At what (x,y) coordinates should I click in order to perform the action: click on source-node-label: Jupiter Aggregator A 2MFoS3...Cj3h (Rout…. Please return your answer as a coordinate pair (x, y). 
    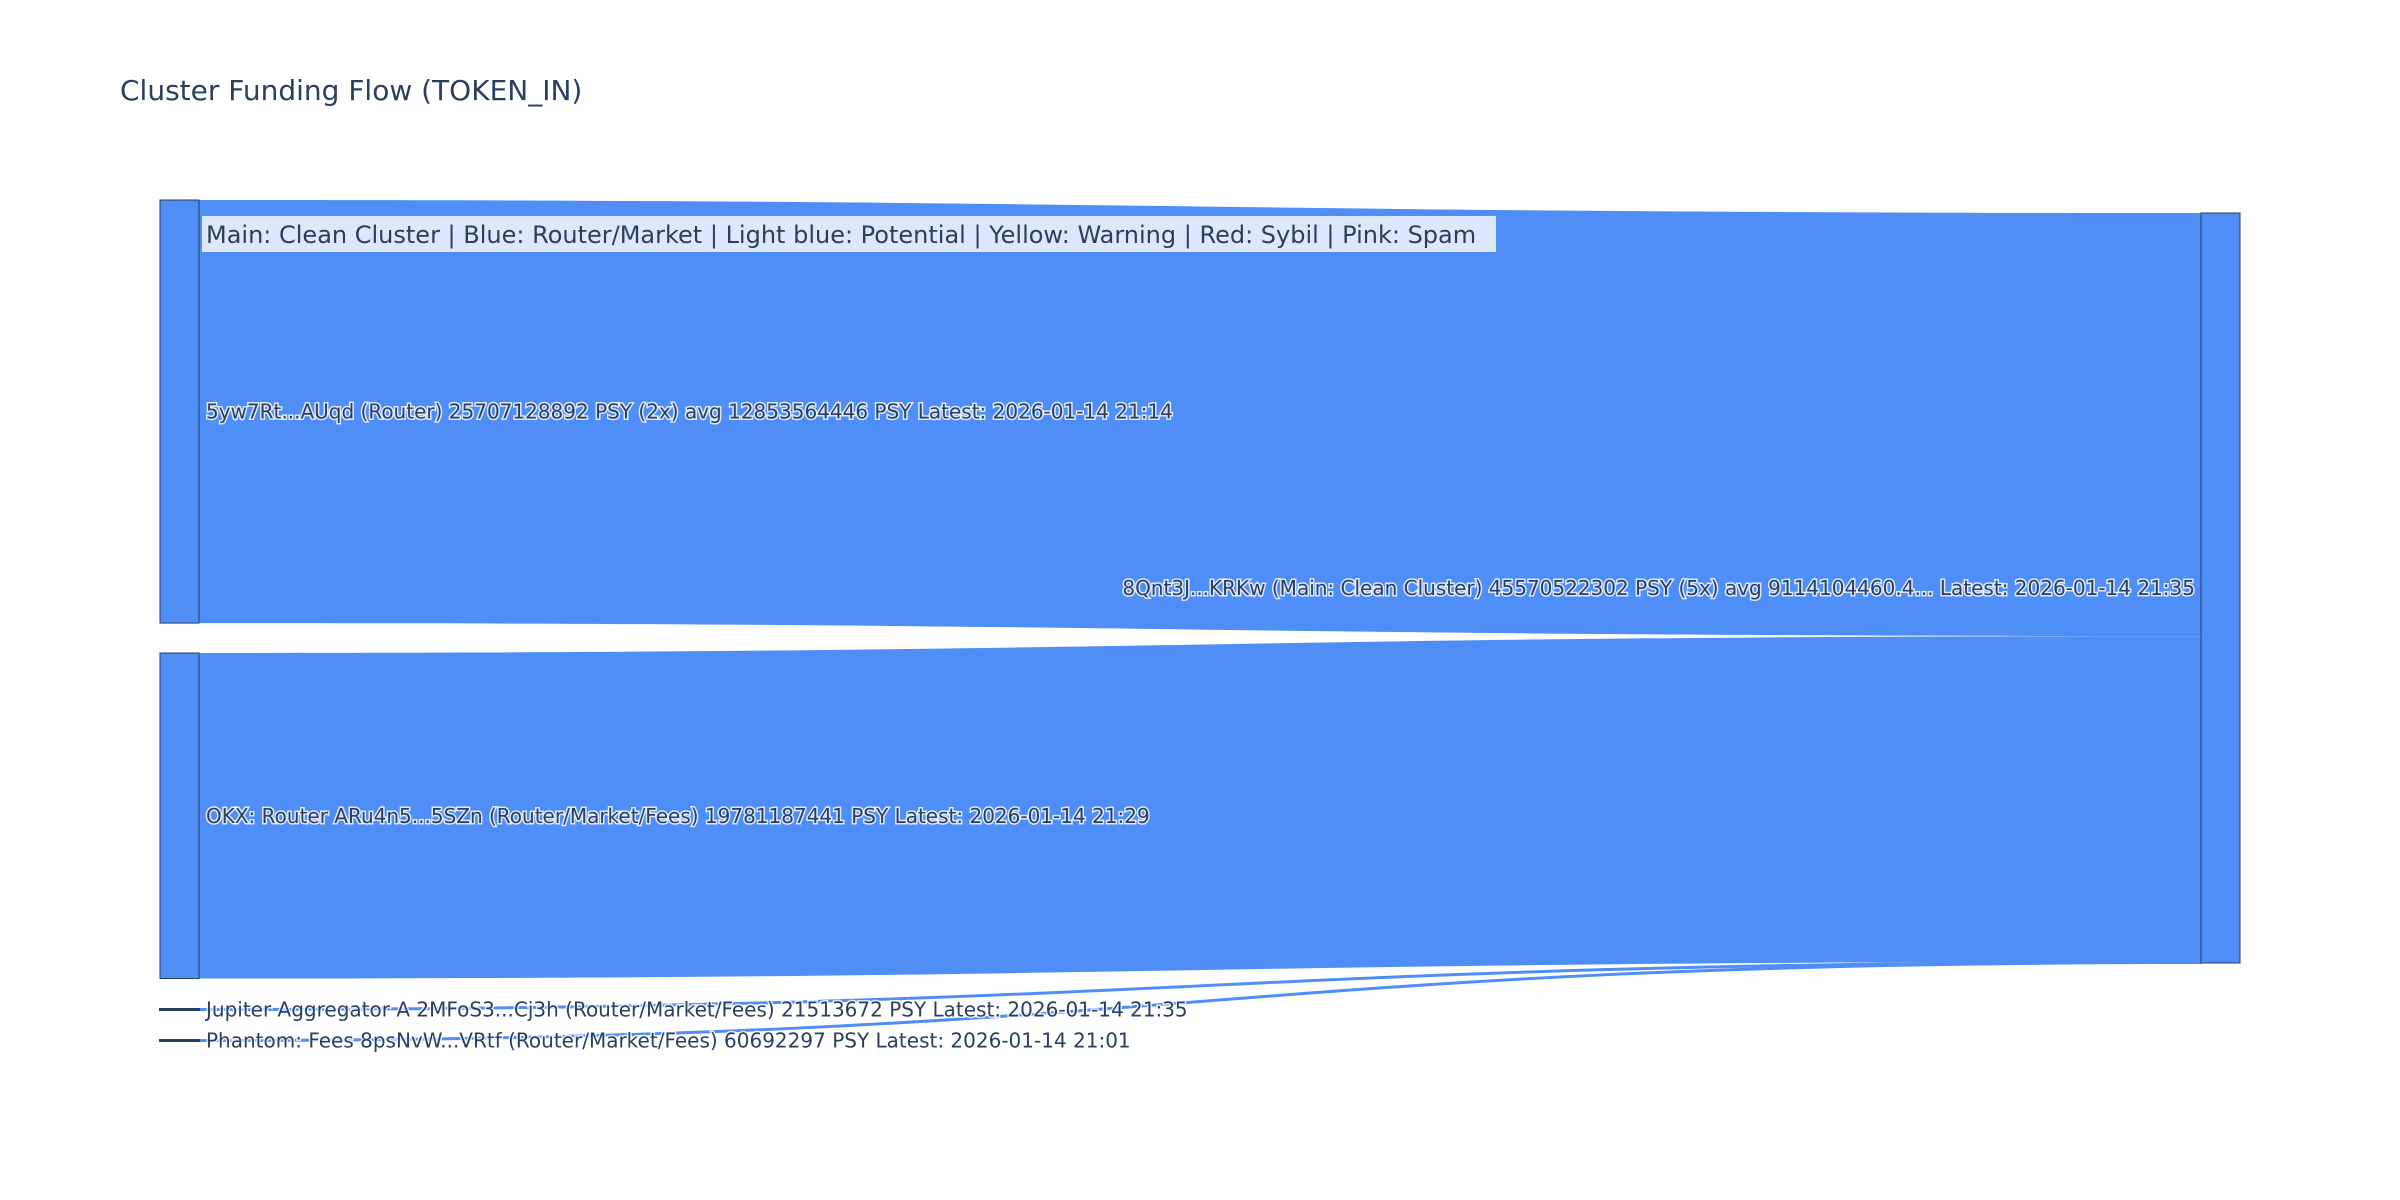
    Looking at the image, I should click on (696, 1010).